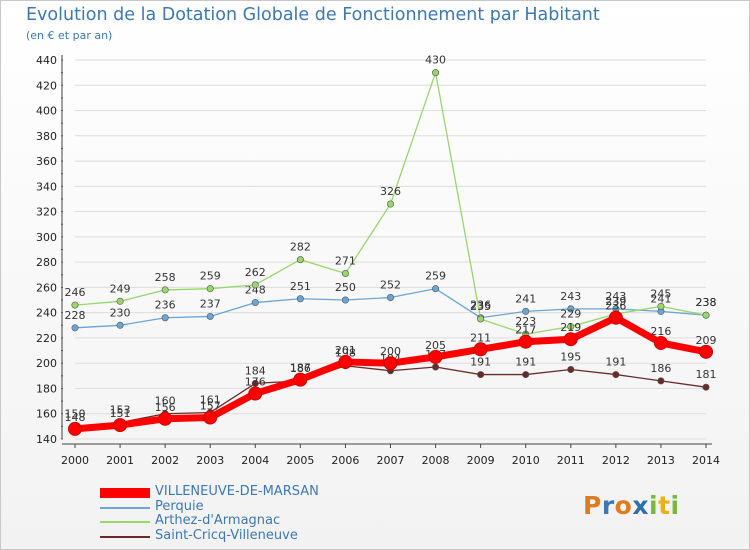  Describe the element at coordinates (218, 520) in the screenshot. I see `legend-label: Arthez-d'Armagnac` at that location.